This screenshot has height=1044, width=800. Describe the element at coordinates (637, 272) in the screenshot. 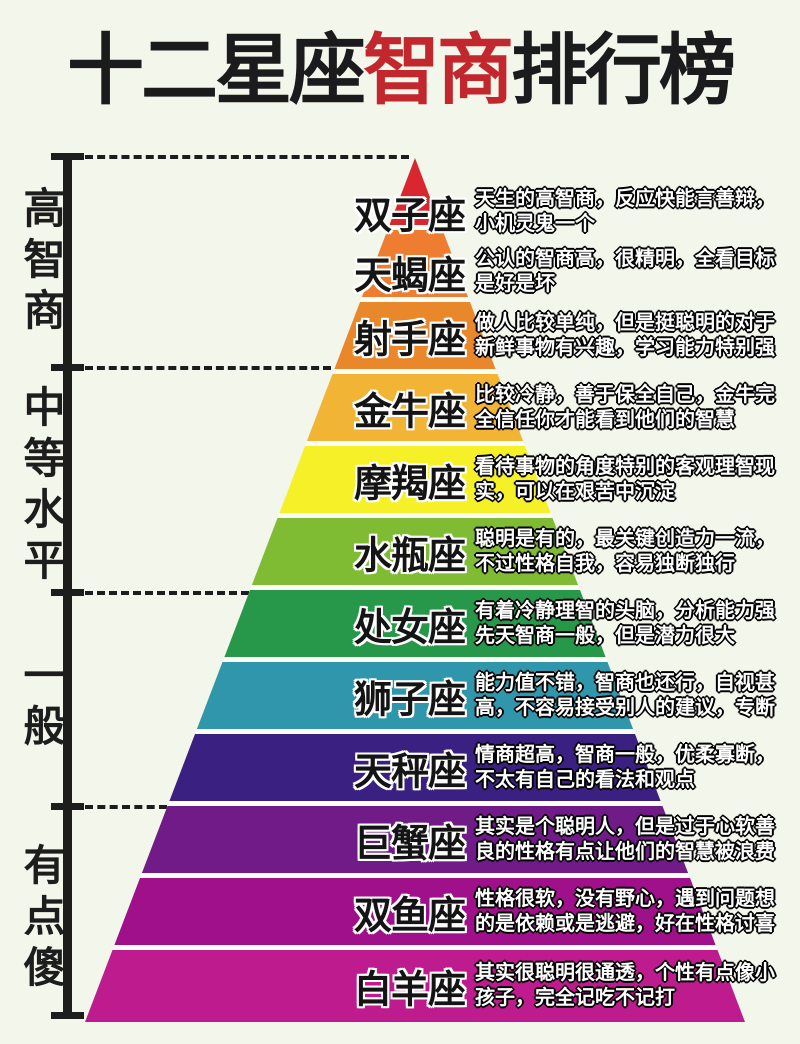

I see `zodiac-description: 公认的智商高，很精明，全看目标 是好是坏` at that location.